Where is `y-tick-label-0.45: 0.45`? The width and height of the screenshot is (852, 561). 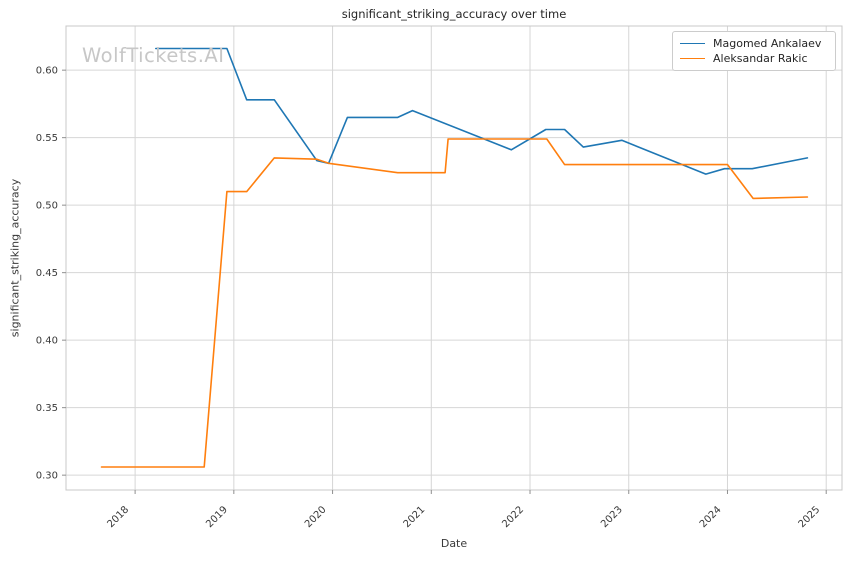 y-tick-label-0.45: 0.45 is located at coordinates (47, 273).